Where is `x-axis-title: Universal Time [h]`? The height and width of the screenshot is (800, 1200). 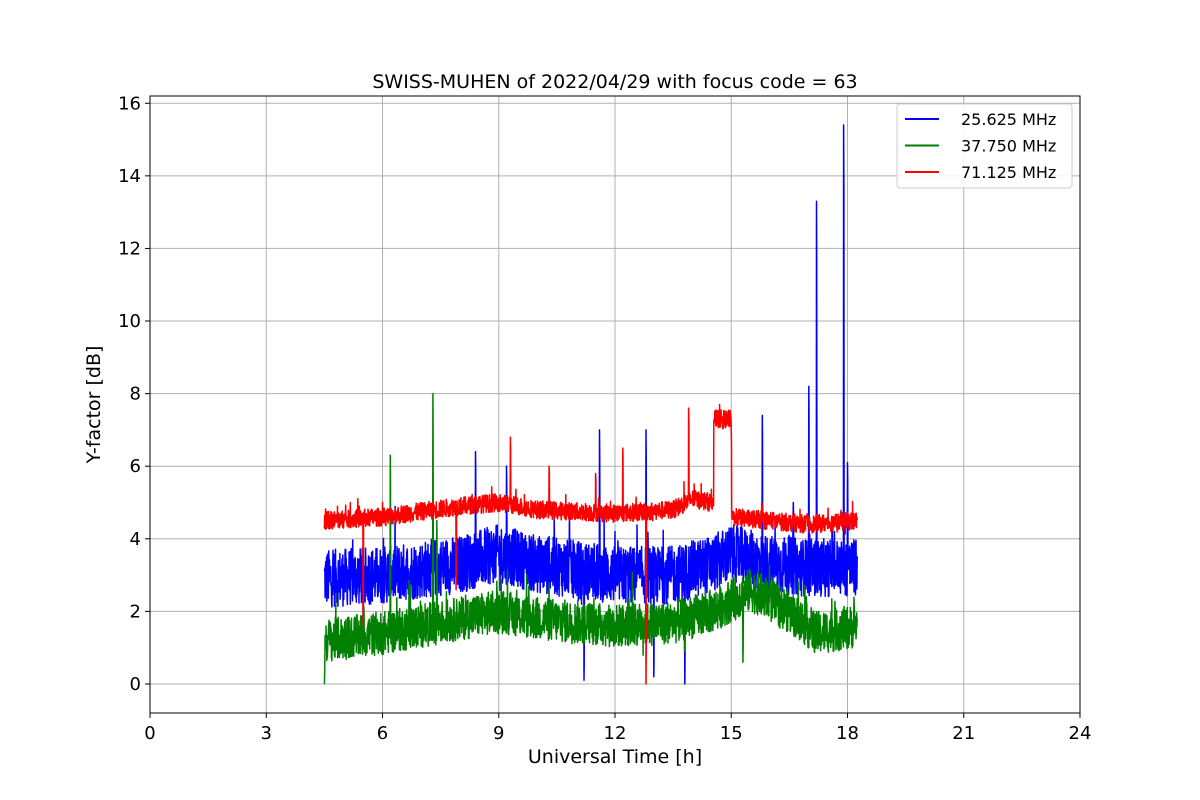 x-axis-title: Universal Time [h] is located at coordinates (615, 757).